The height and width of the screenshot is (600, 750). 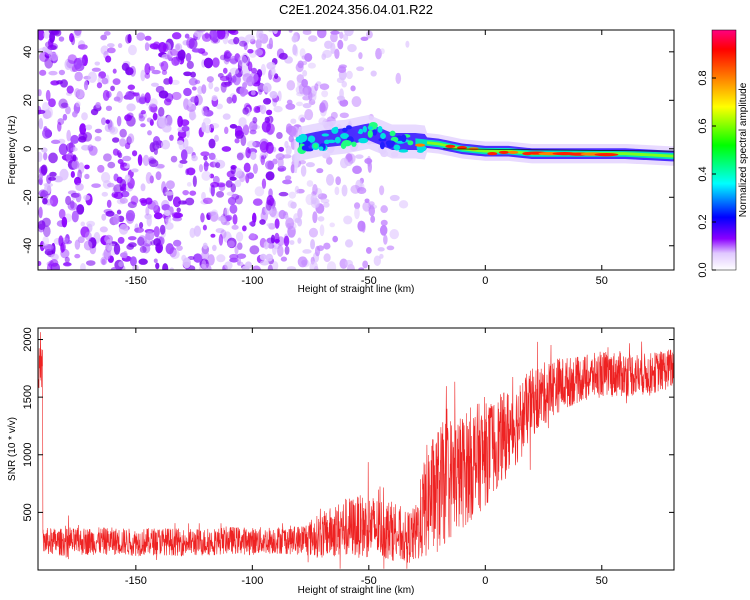 What do you see at coordinates (602, 581) in the screenshot?
I see `snr-x-tick-label: 50` at bounding box center [602, 581].